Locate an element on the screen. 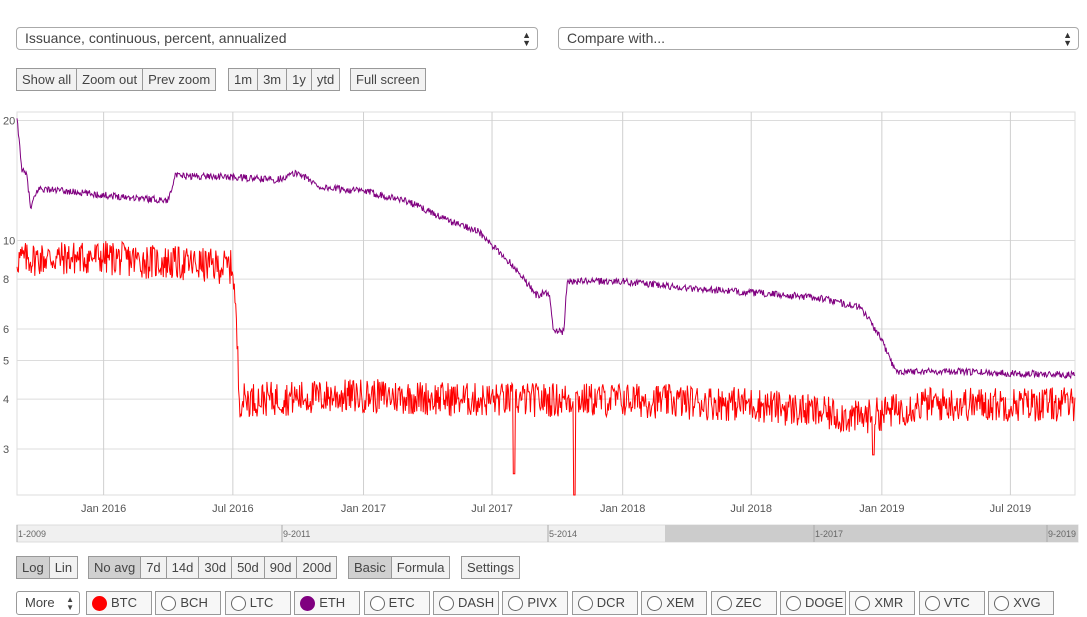 This screenshot has width=1087, height=617. mode-button-group: Basic Formula is located at coordinates (399, 567).